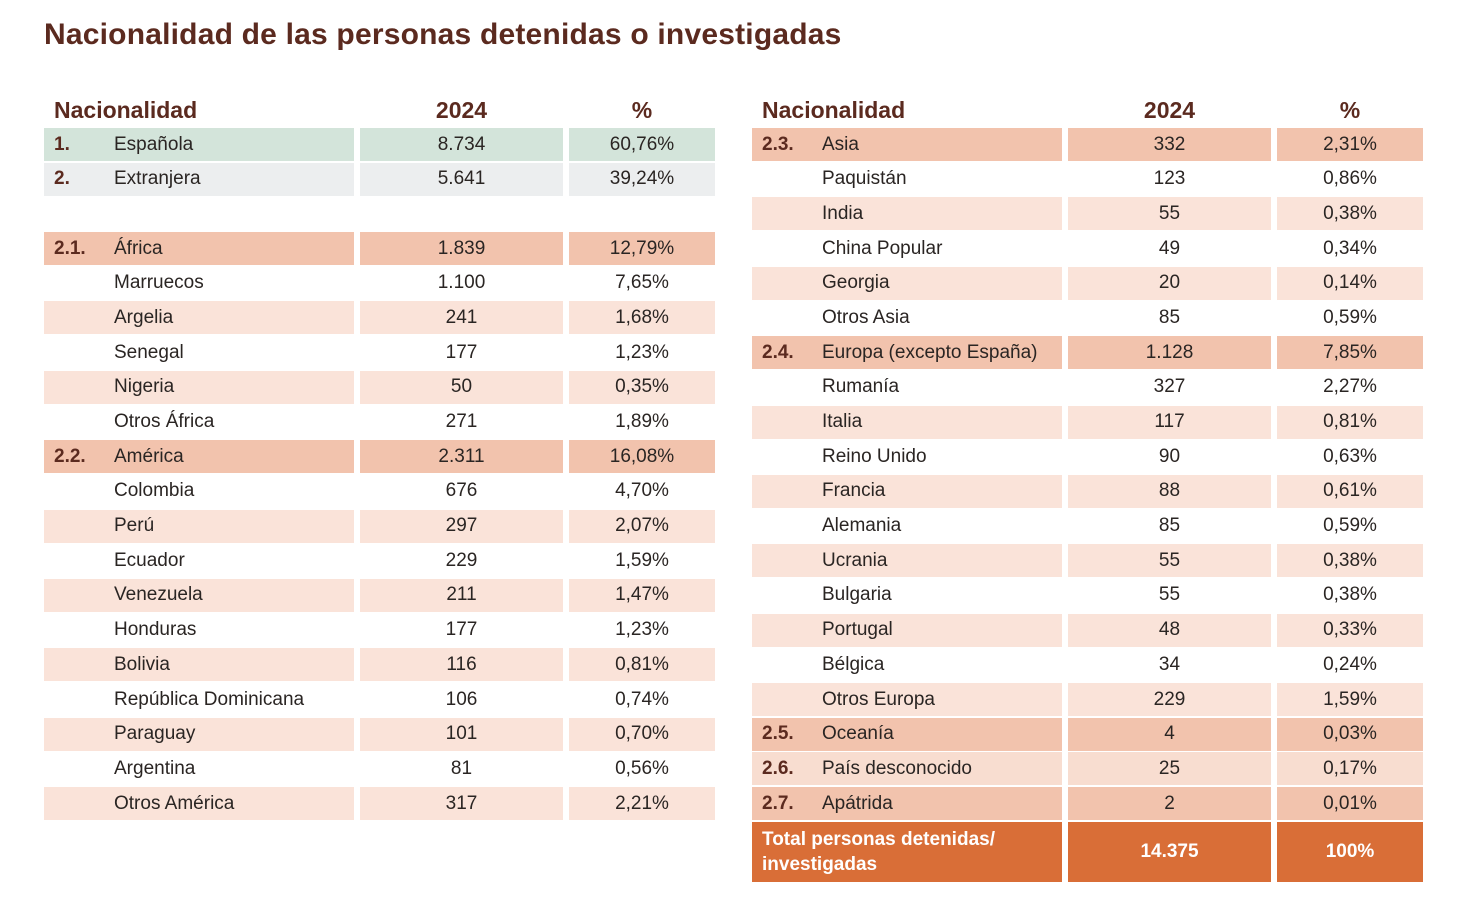 Image resolution: width=1472 pixels, height=905 pixels. I want to click on count-cell: 117, so click(1169, 422).